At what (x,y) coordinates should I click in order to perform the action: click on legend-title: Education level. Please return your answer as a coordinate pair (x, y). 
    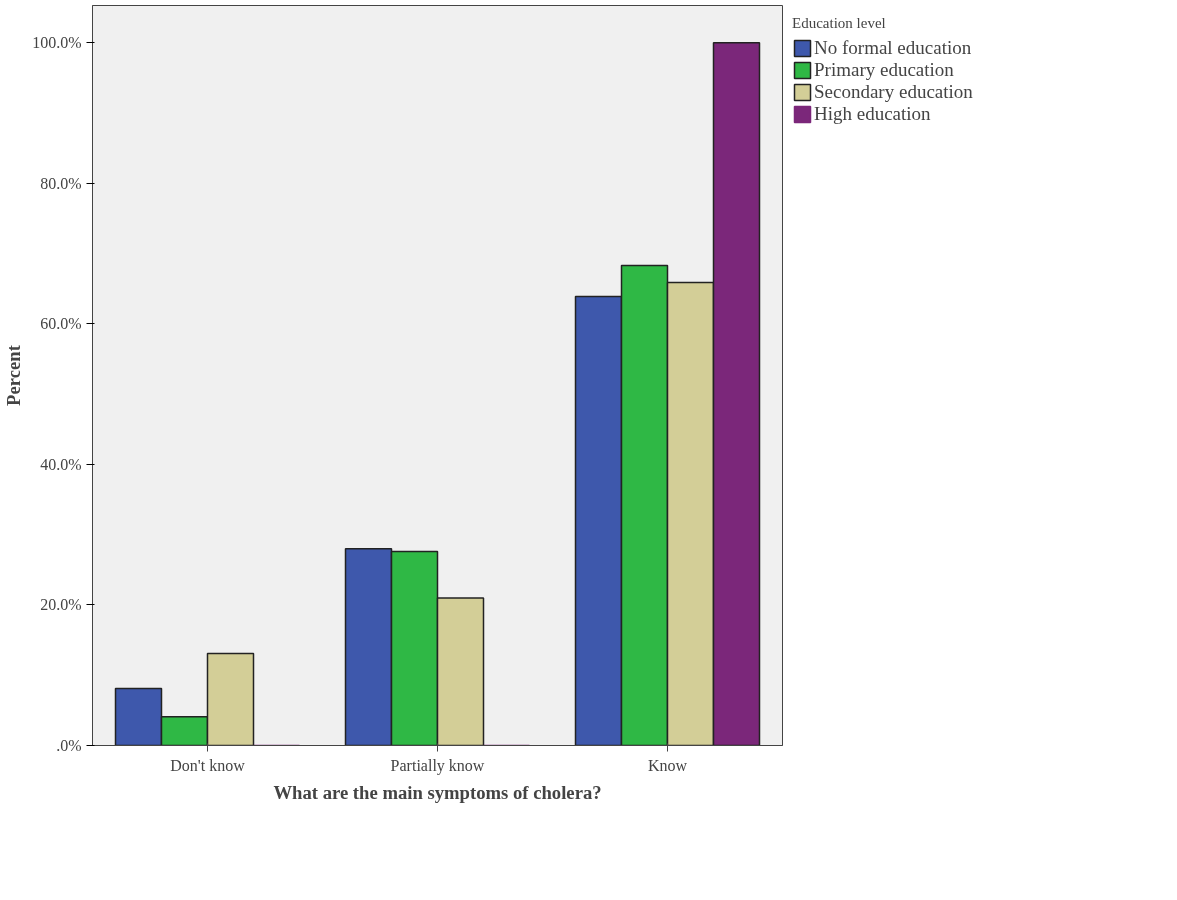
    Looking at the image, I should click on (839, 23).